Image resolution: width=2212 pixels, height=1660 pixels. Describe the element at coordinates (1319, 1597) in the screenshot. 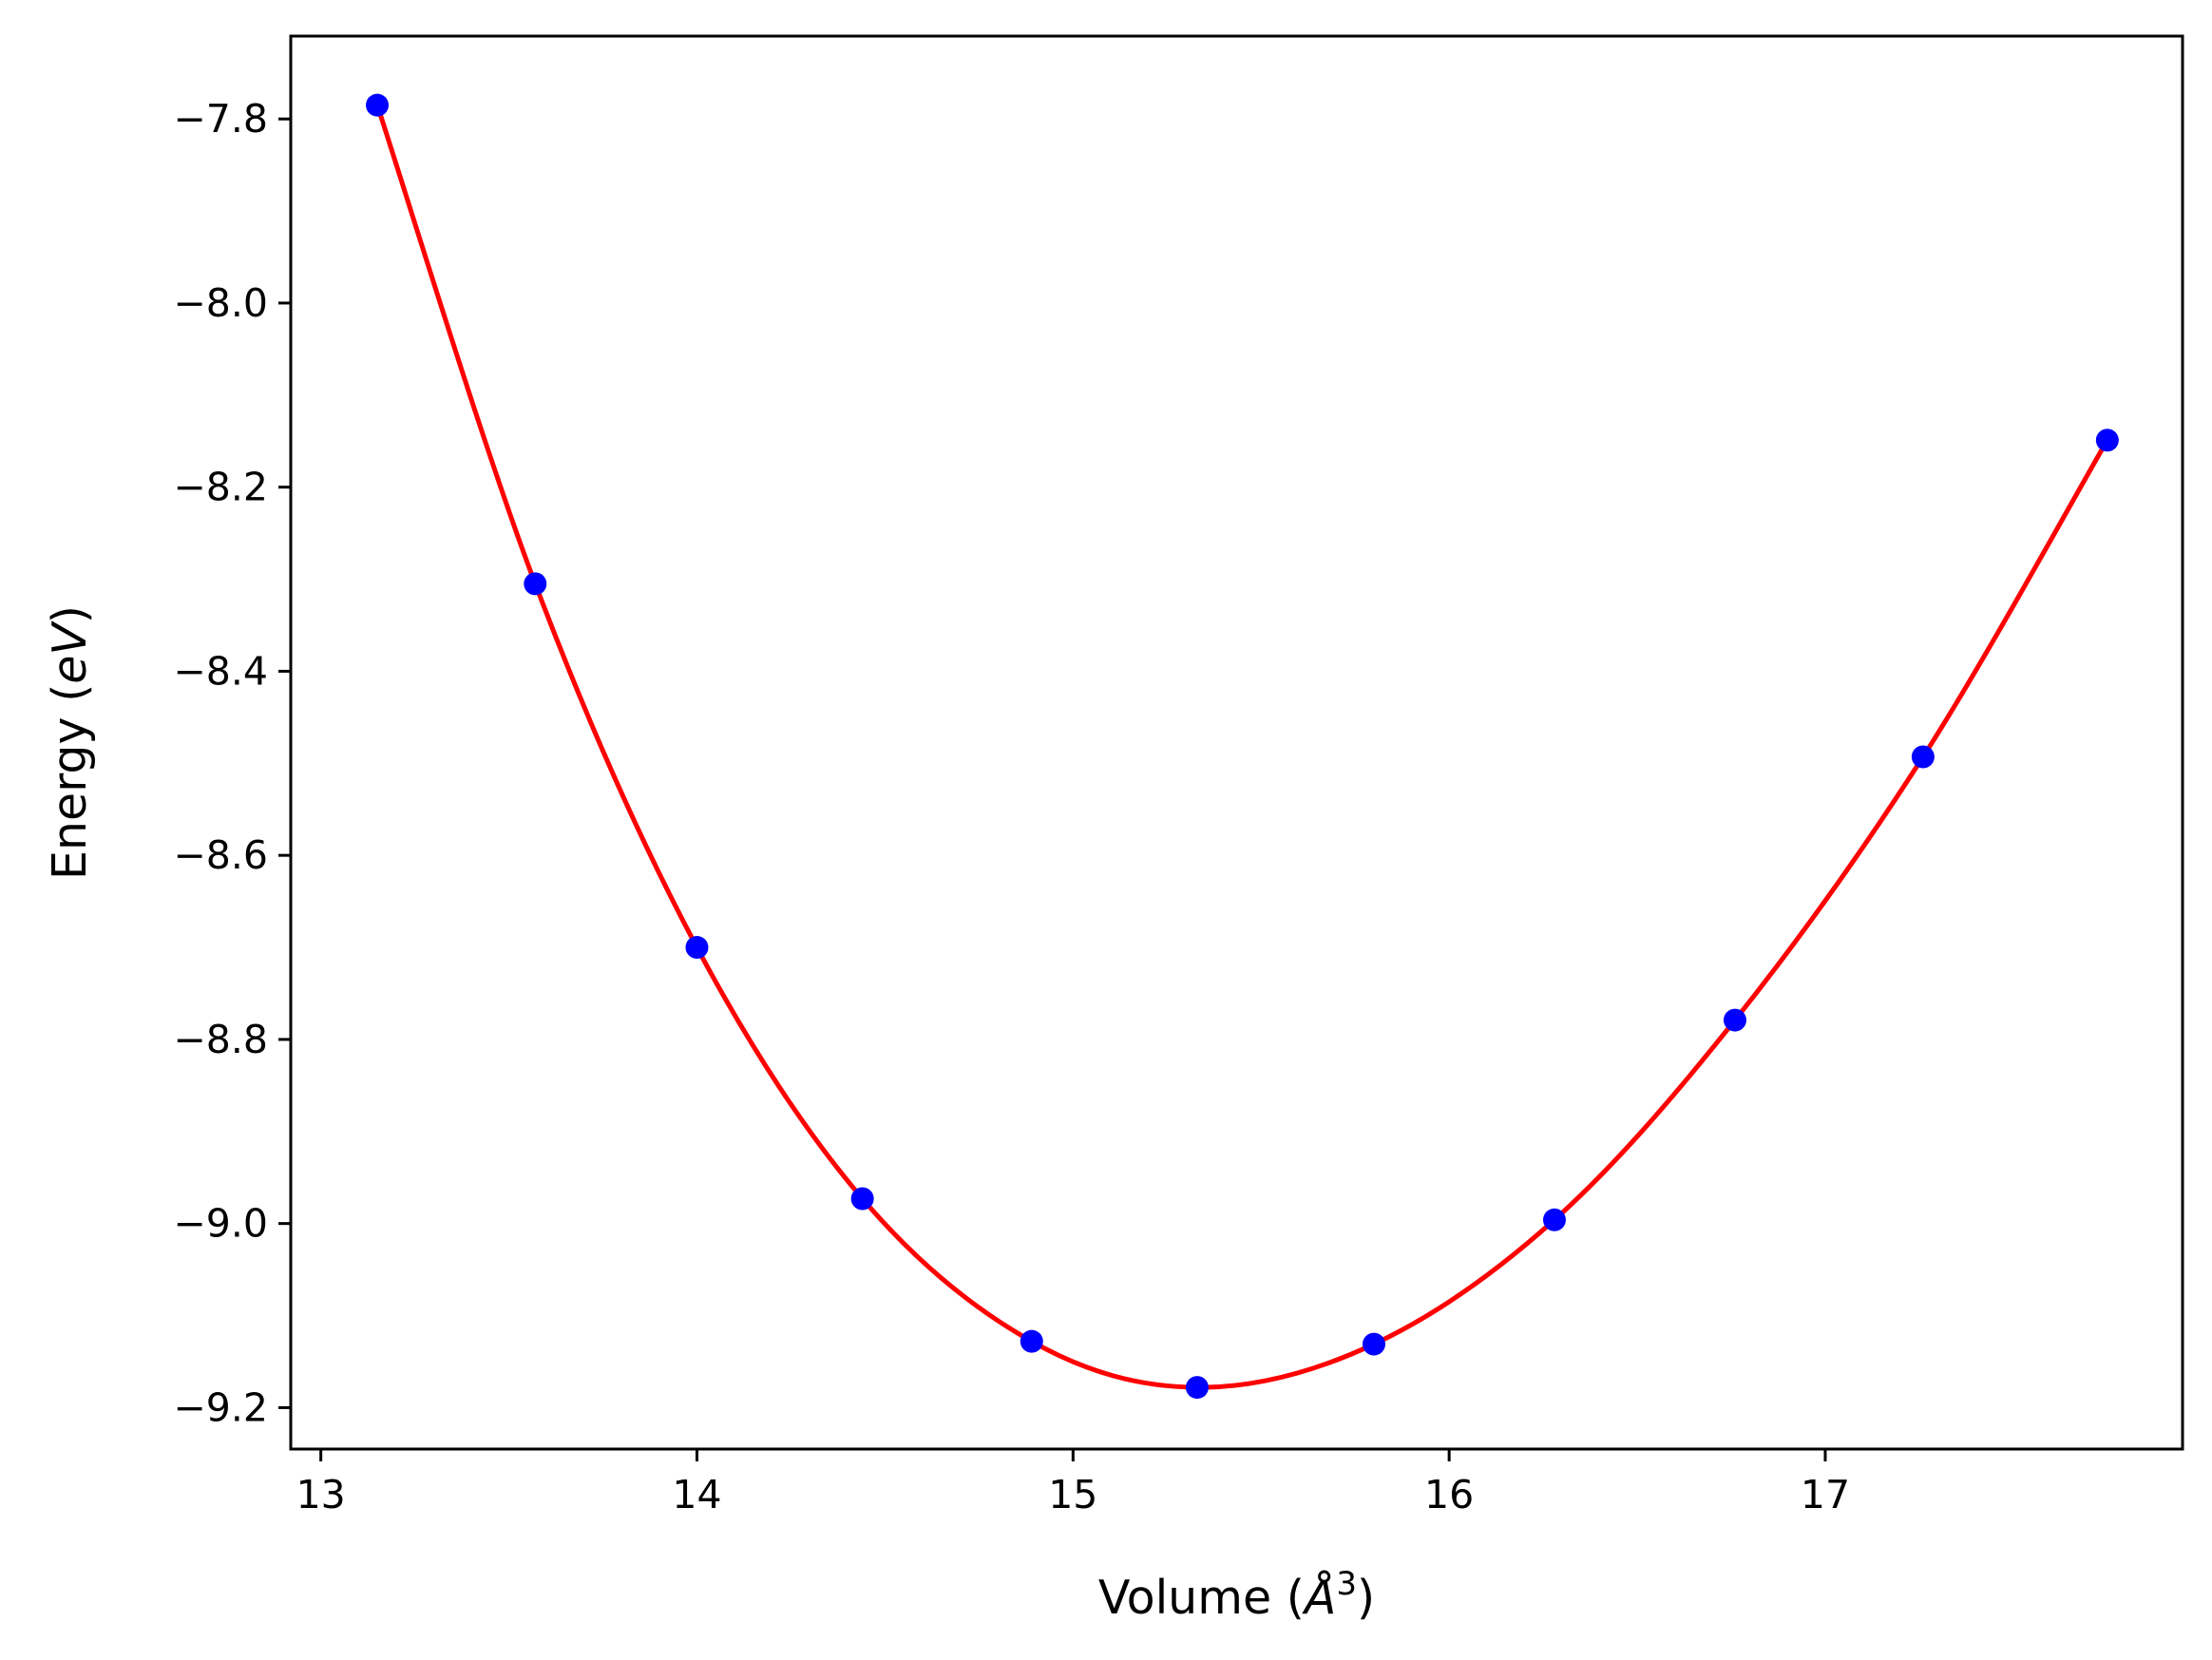

I see `x-axis-unit: Å` at that location.